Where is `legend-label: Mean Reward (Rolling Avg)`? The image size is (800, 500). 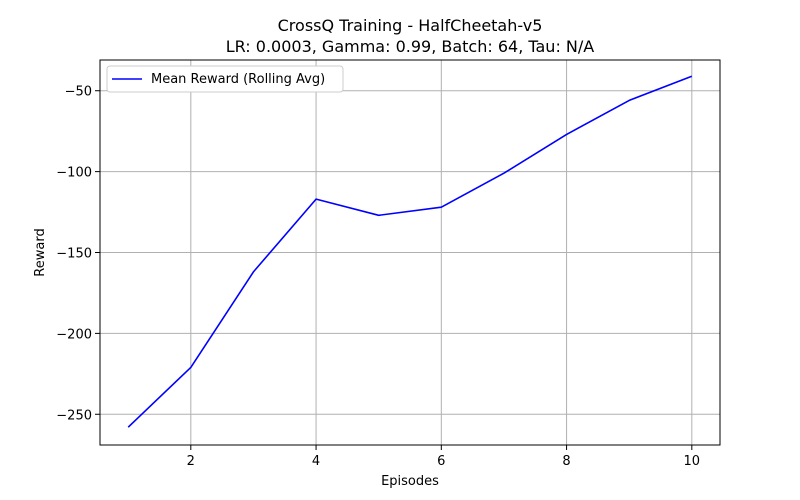
legend-label: Mean Reward (Rolling Avg) is located at coordinates (238, 79).